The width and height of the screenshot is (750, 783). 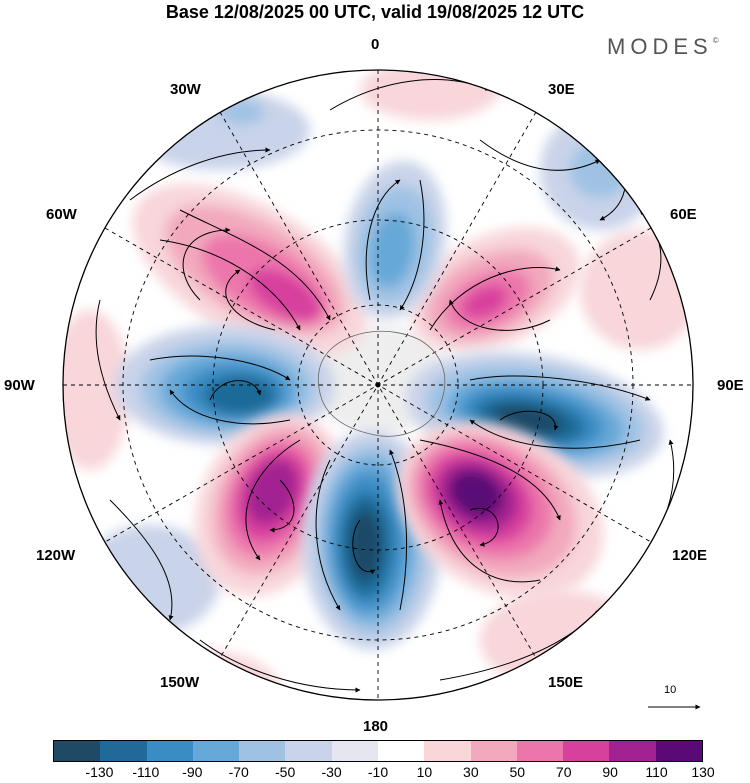 What do you see at coordinates (19, 385) in the screenshot?
I see `lon-label-90w: 90W` at bounding box center [19, 385].